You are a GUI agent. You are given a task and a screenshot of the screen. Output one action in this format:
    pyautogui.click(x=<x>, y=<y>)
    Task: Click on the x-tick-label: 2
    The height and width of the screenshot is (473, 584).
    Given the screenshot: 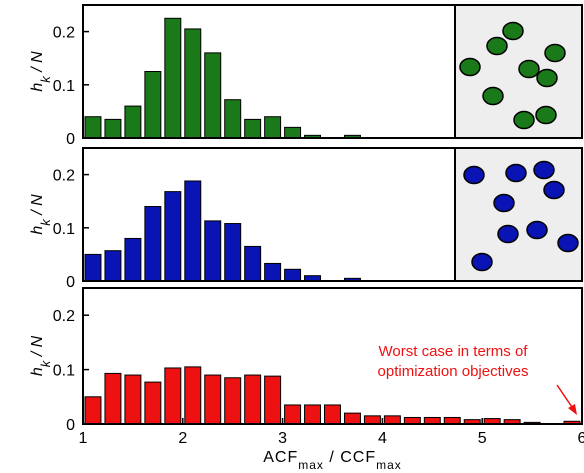 What is the action you would take?
    pyautogui.click(x=182, y=438)
    